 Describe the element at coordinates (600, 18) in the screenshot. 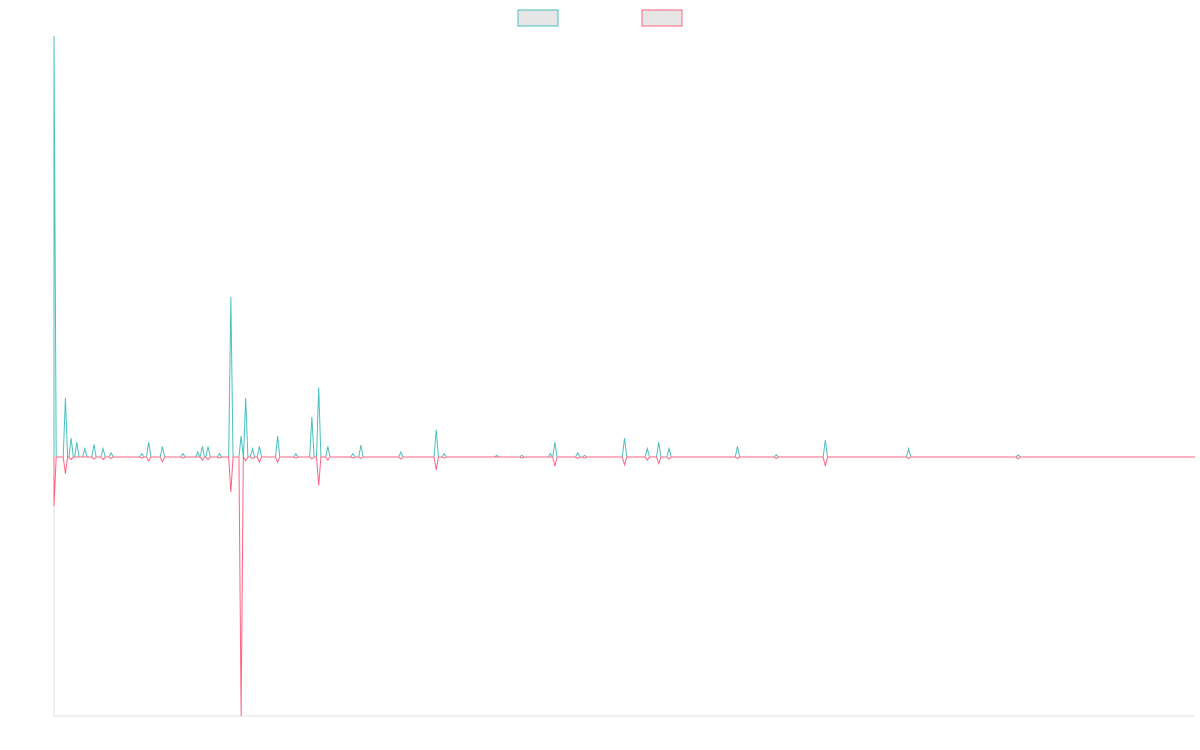

I see `legend` at that location.